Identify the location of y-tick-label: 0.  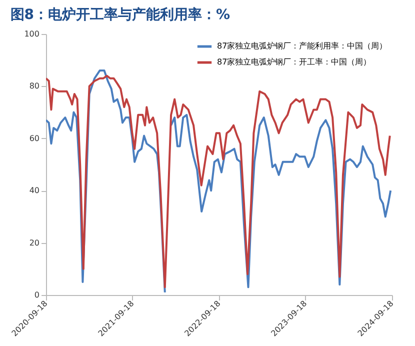
(37, 295).